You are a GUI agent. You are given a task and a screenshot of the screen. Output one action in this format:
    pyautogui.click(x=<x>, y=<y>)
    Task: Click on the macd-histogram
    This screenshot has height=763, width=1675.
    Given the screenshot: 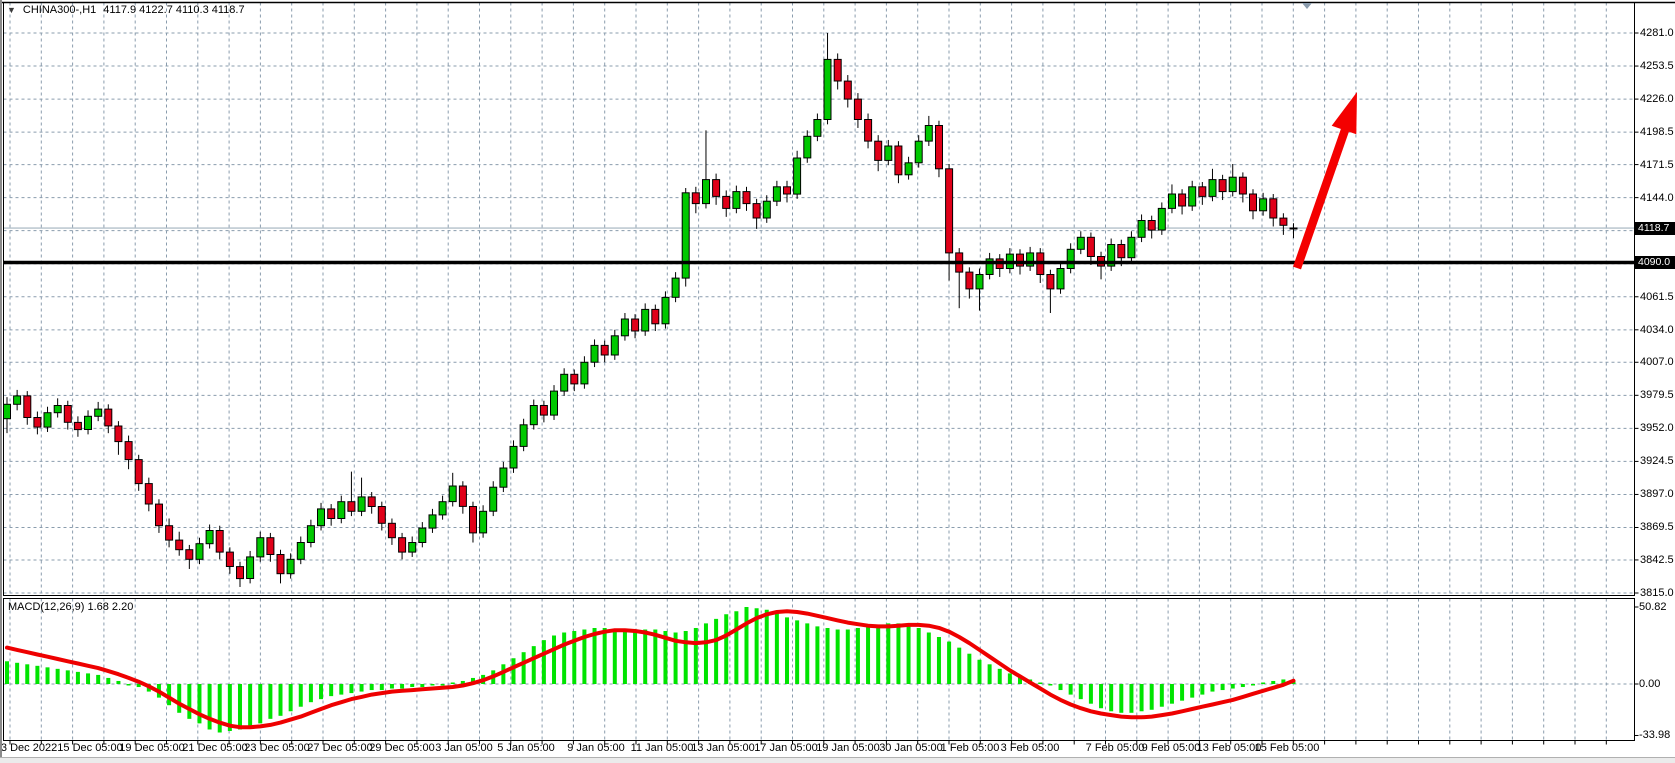 What is the action you would take?
    pyautogui.click(x=650, y=670)
    